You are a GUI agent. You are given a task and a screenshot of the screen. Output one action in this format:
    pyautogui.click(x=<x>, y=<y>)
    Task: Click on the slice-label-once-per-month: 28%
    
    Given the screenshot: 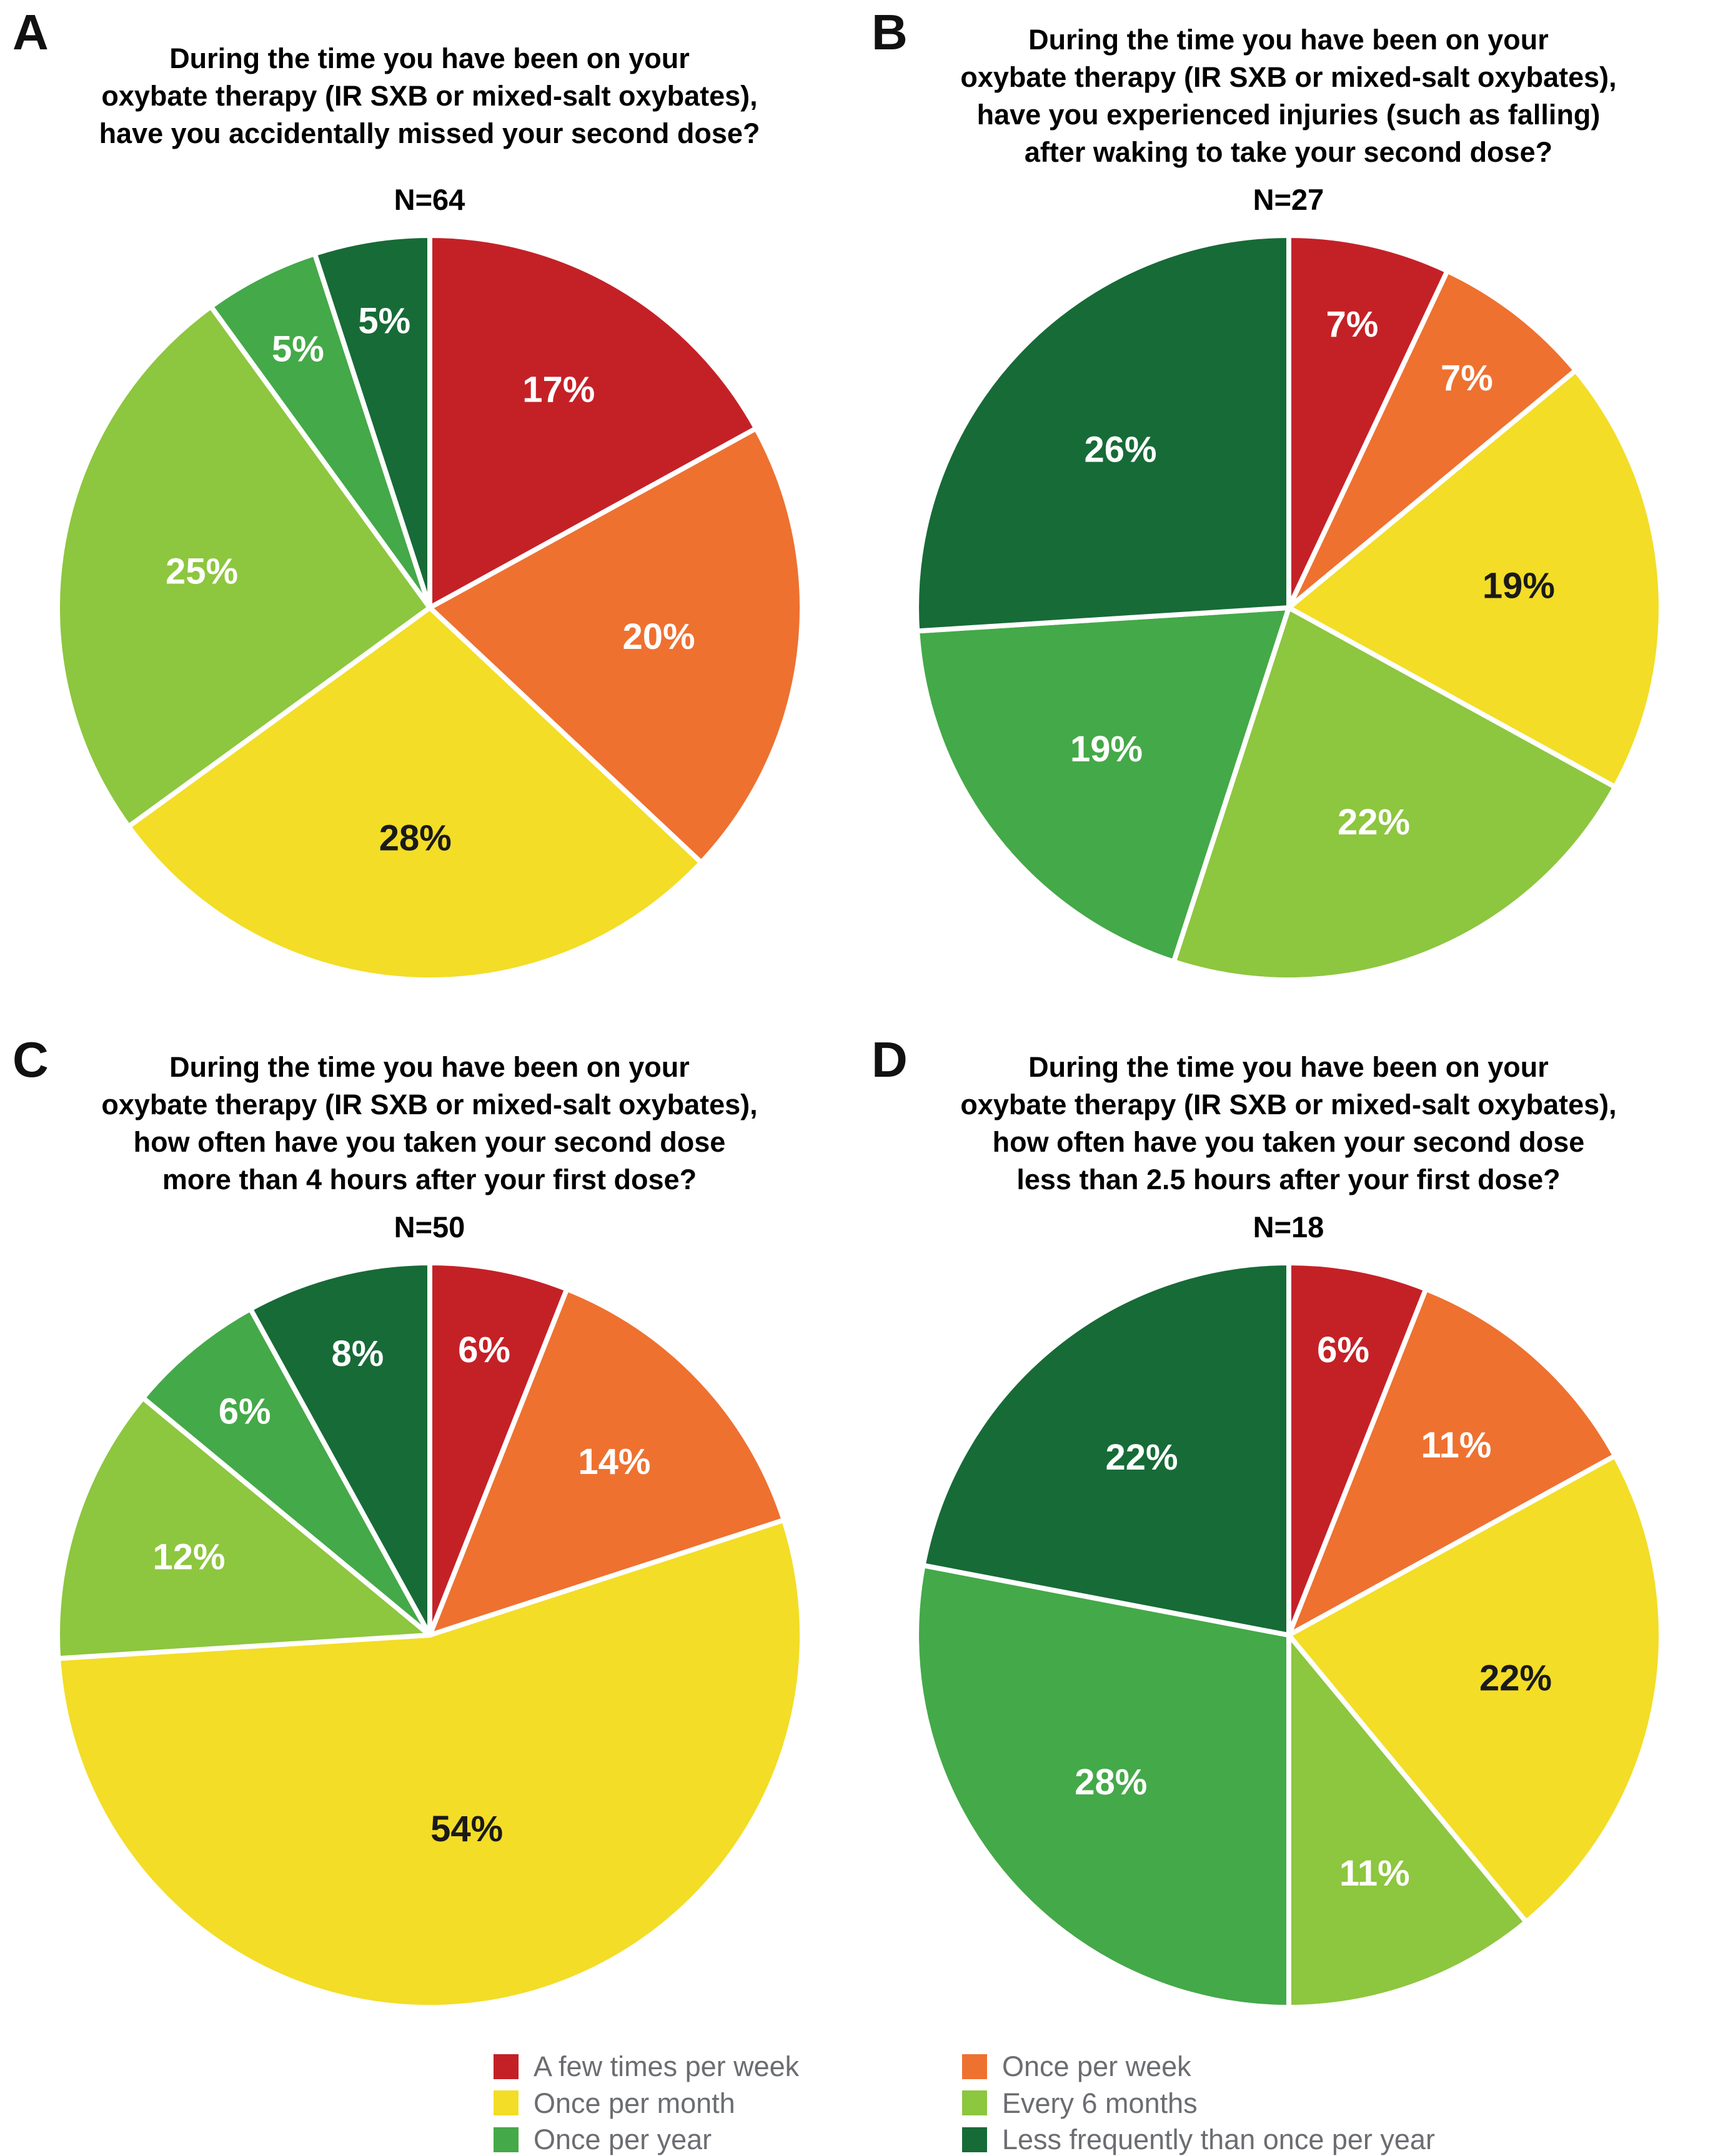 What is the action you would take?
    pyautogui.click(x=415, y=838)
    